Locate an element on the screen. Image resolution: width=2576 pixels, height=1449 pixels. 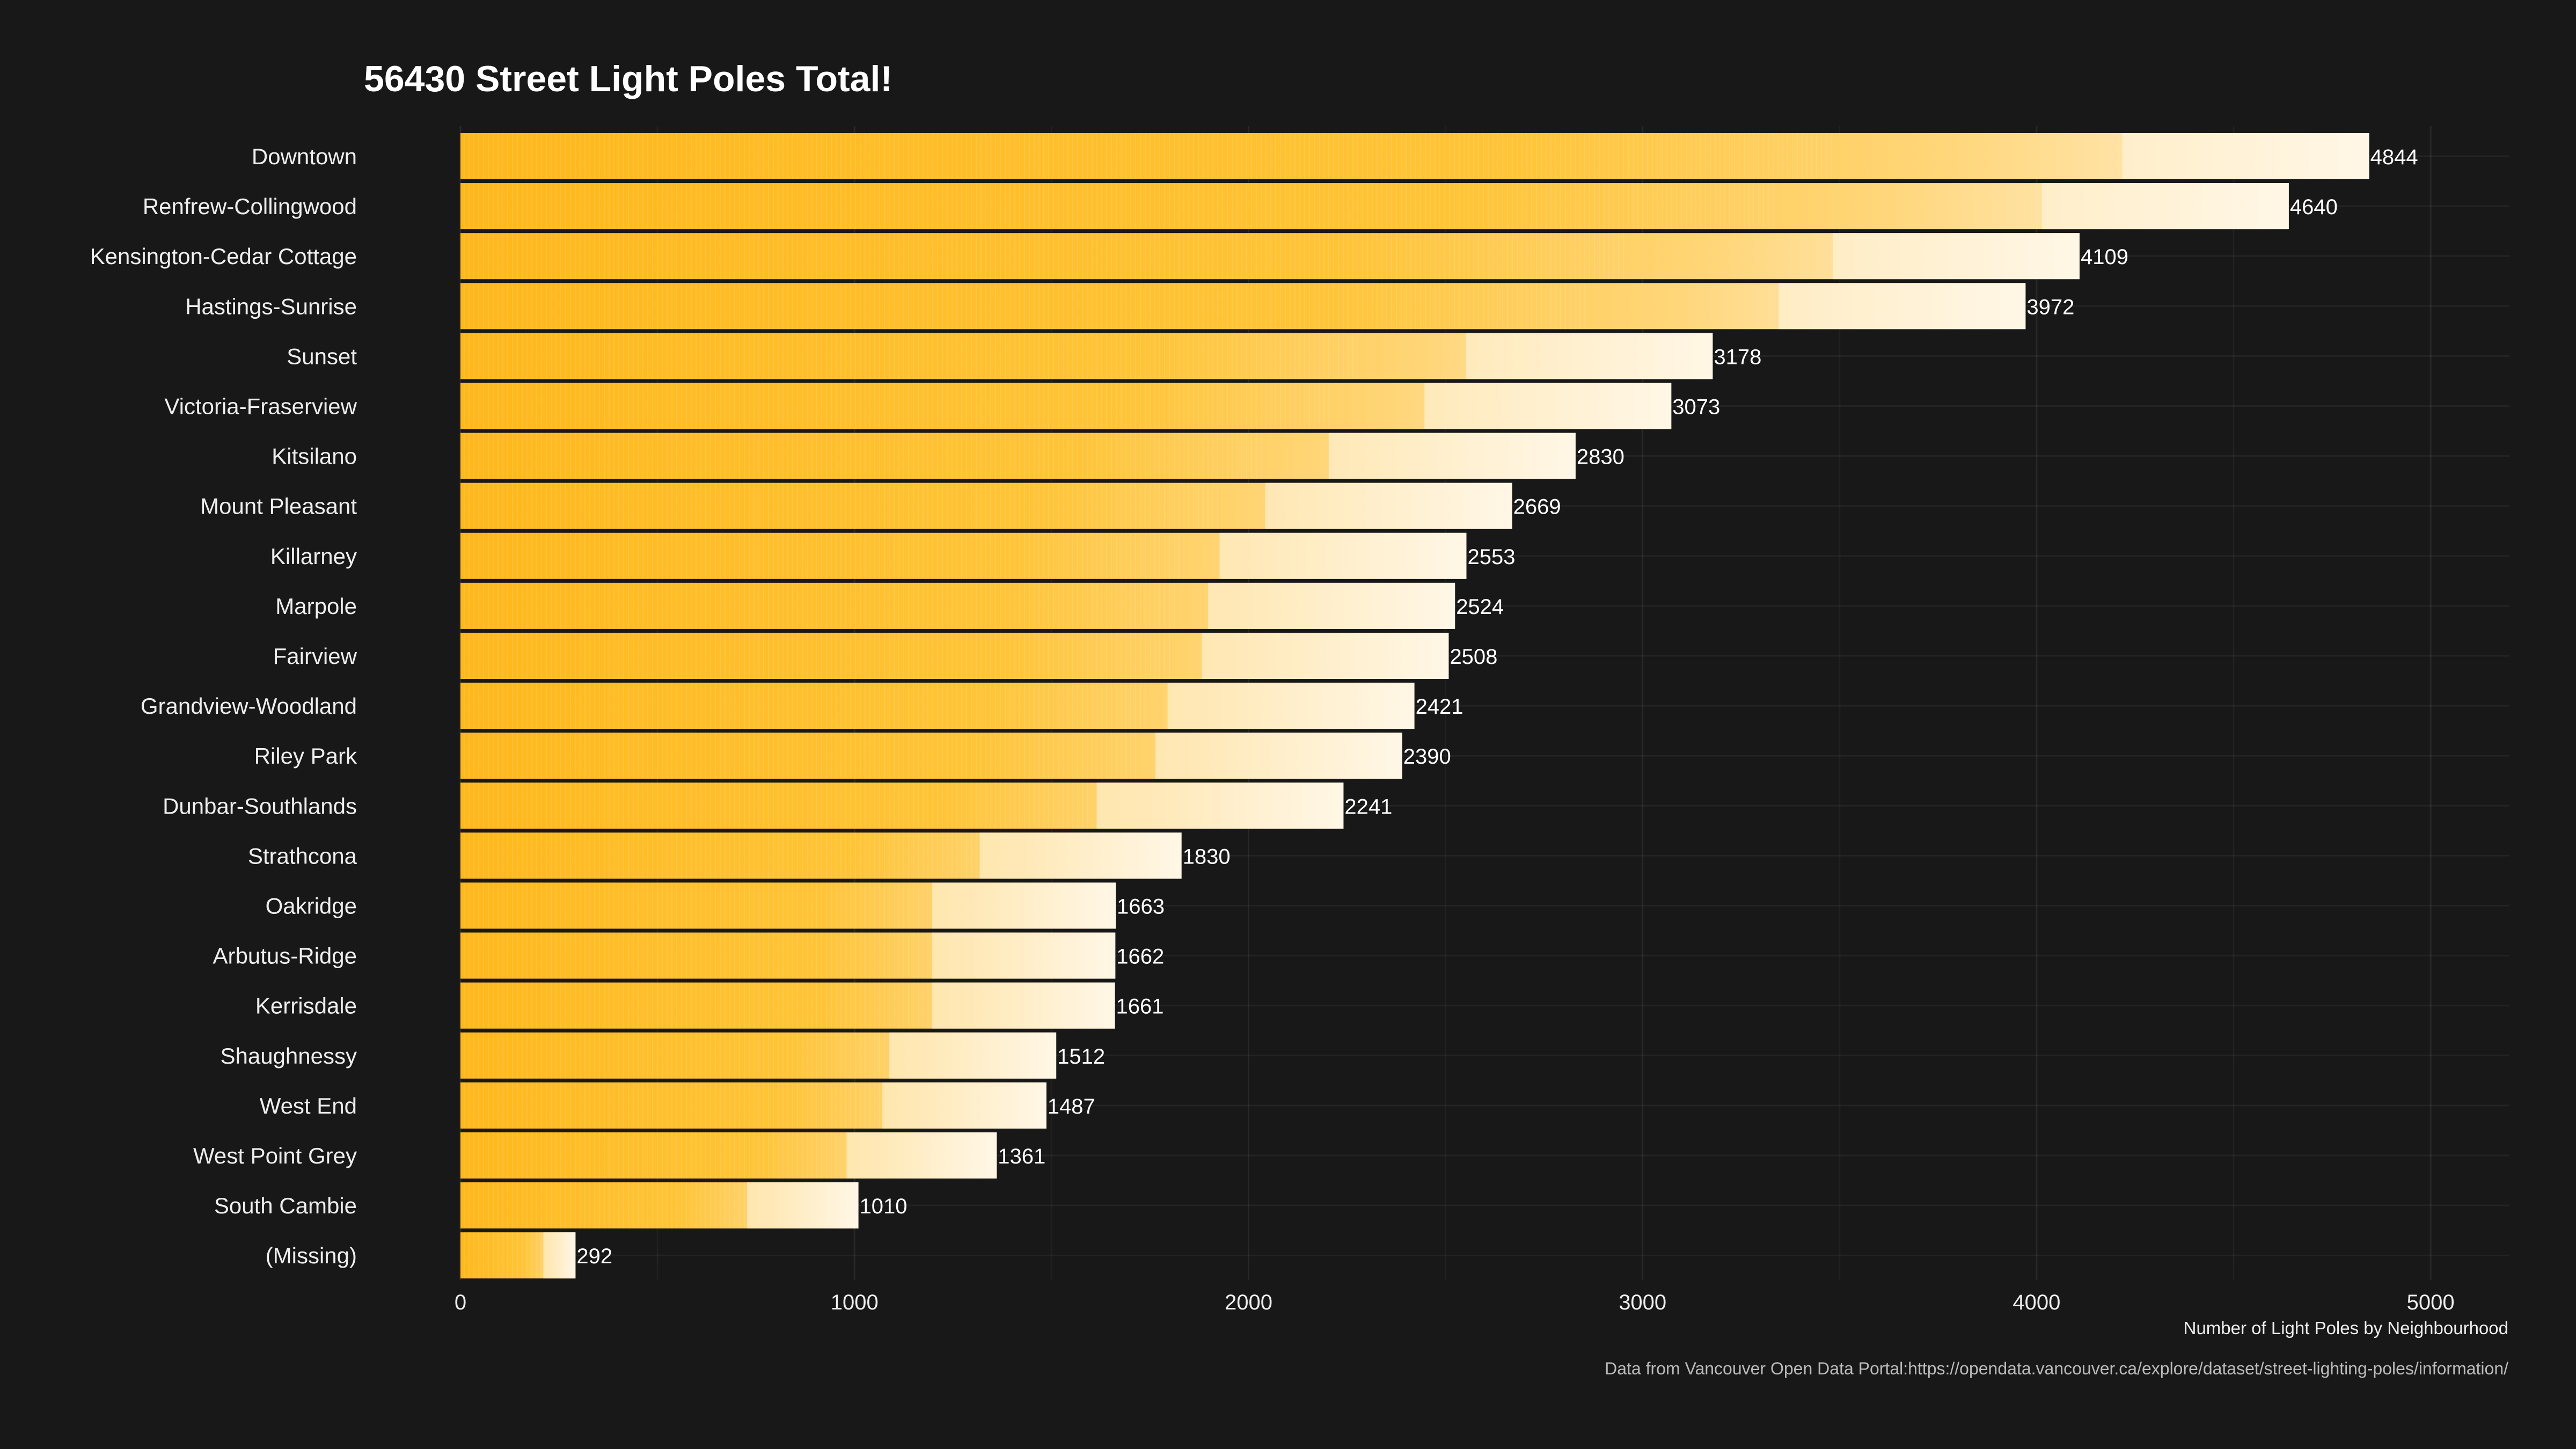
x-tick-label: 2000 is located at coordinates (1248, 1302).